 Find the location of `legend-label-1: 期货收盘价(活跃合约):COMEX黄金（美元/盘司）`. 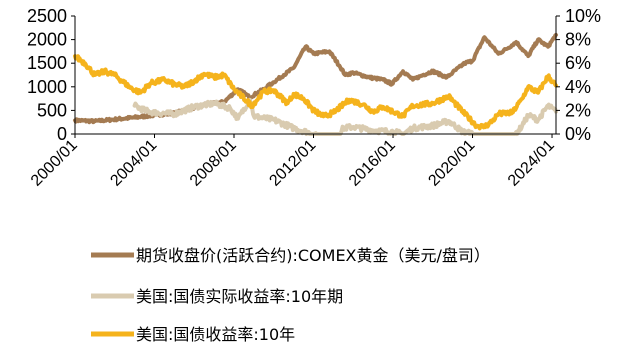

legend-label-1: 期货收盘价(活跃合约):COMEX黄金（美元/盘司） is located at coordinates (313, 255).